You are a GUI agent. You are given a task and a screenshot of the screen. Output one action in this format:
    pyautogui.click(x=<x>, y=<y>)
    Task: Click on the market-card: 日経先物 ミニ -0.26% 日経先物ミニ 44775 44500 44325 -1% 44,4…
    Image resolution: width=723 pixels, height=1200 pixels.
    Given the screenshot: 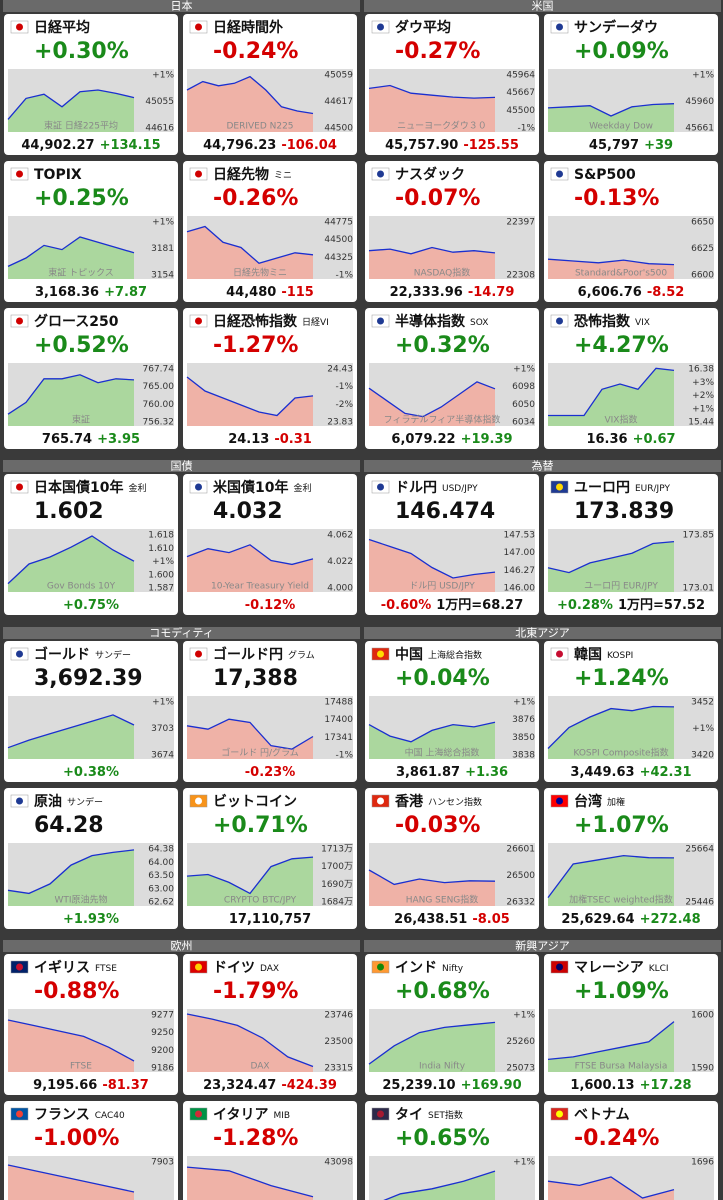 What is the action you would take?
    pyautogui.click(x=270, y=231)
    